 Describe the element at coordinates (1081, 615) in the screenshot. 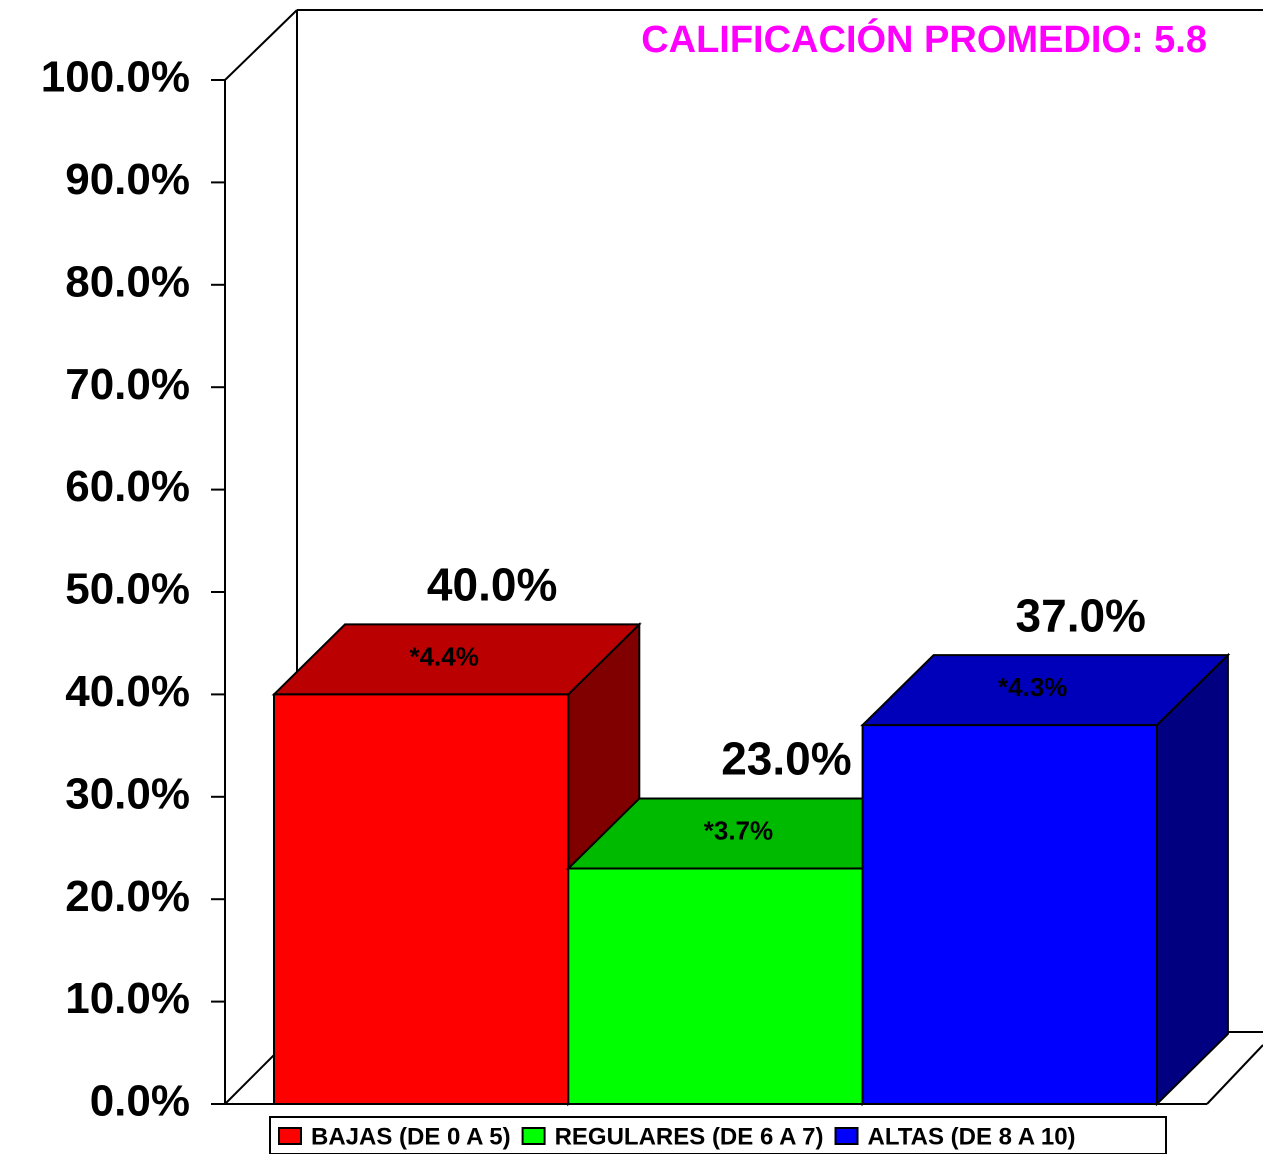

I see `value-label: 37.0%` at that location.